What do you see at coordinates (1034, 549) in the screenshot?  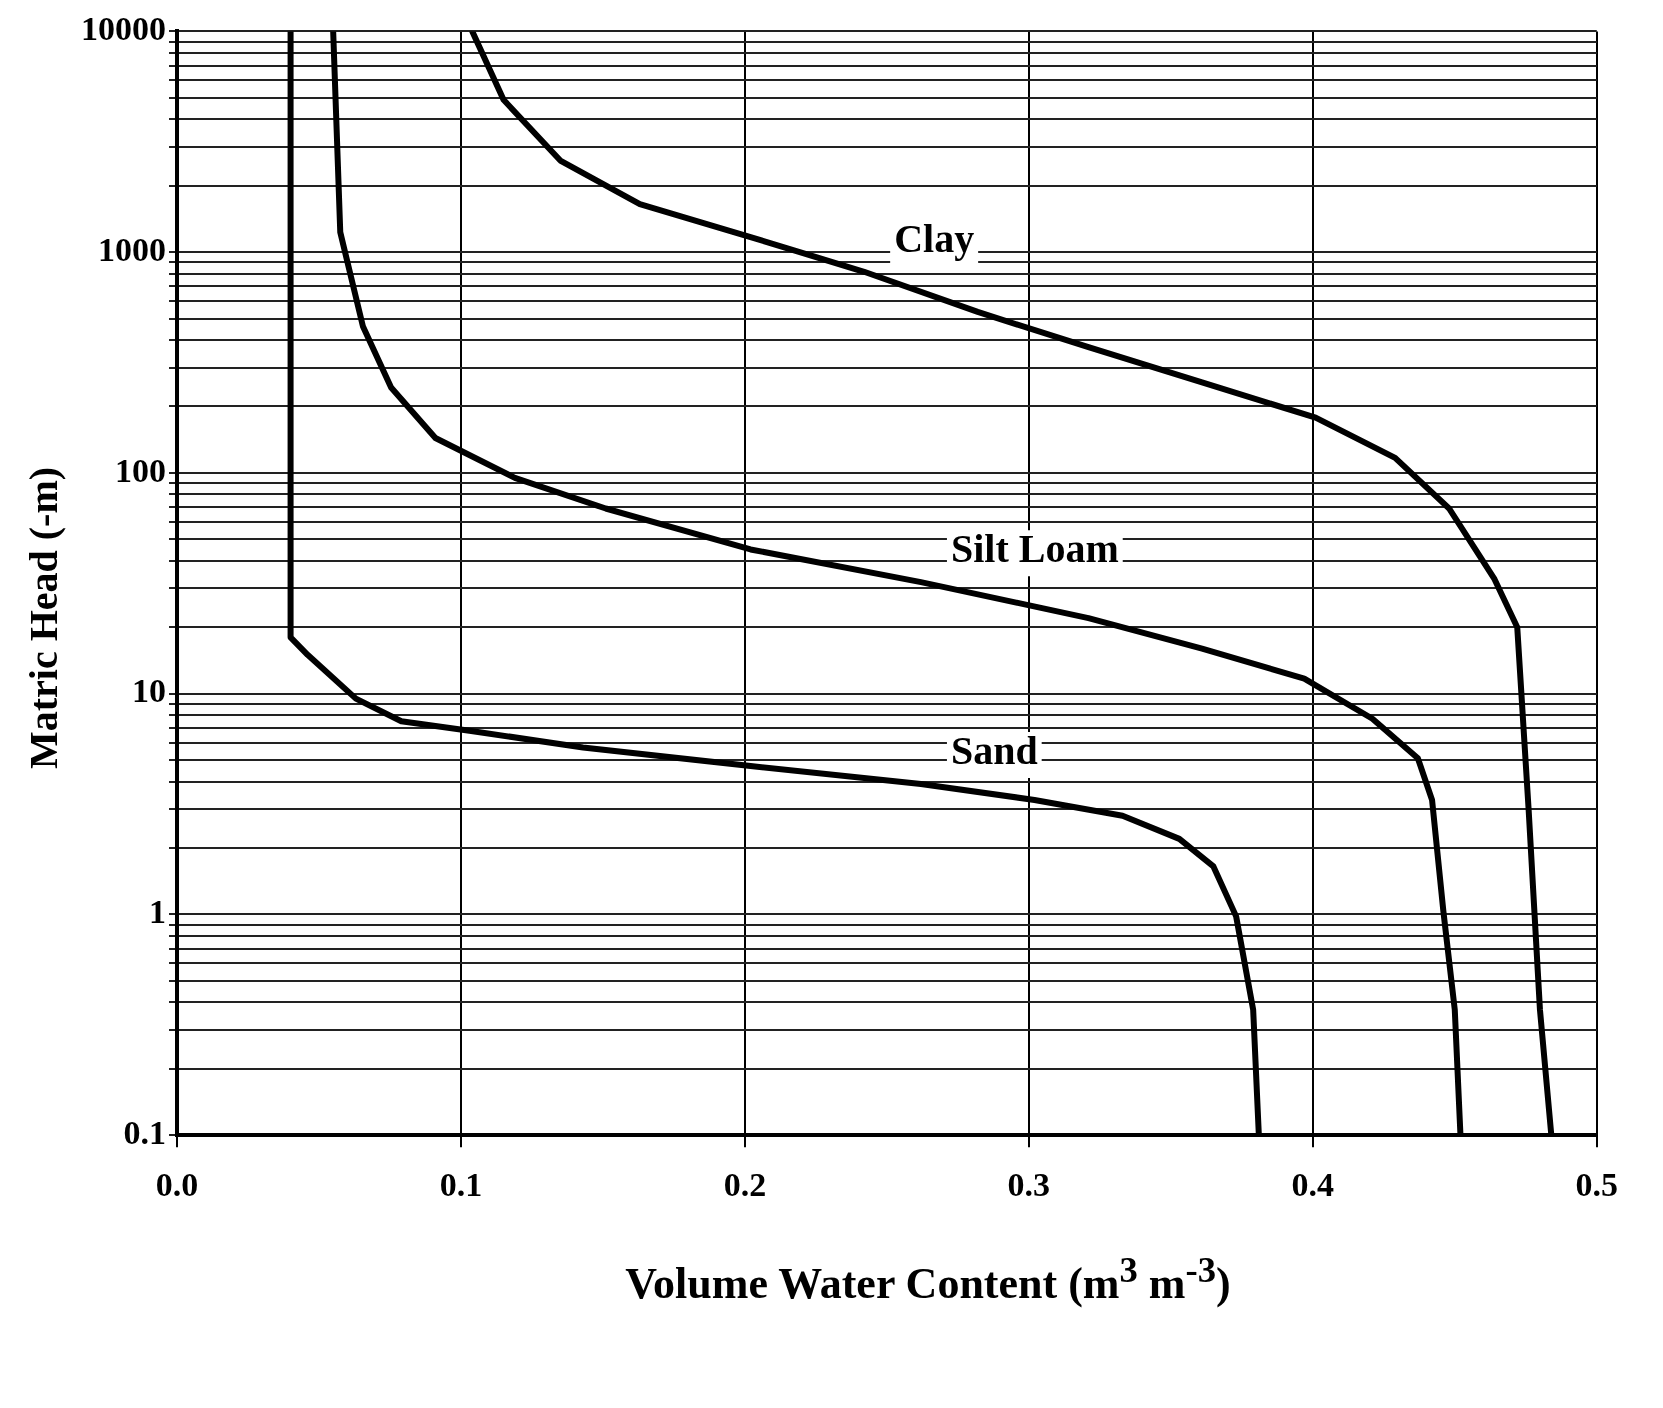 I see `series-label: Silt Loam` at bounding box center [1034, 549].